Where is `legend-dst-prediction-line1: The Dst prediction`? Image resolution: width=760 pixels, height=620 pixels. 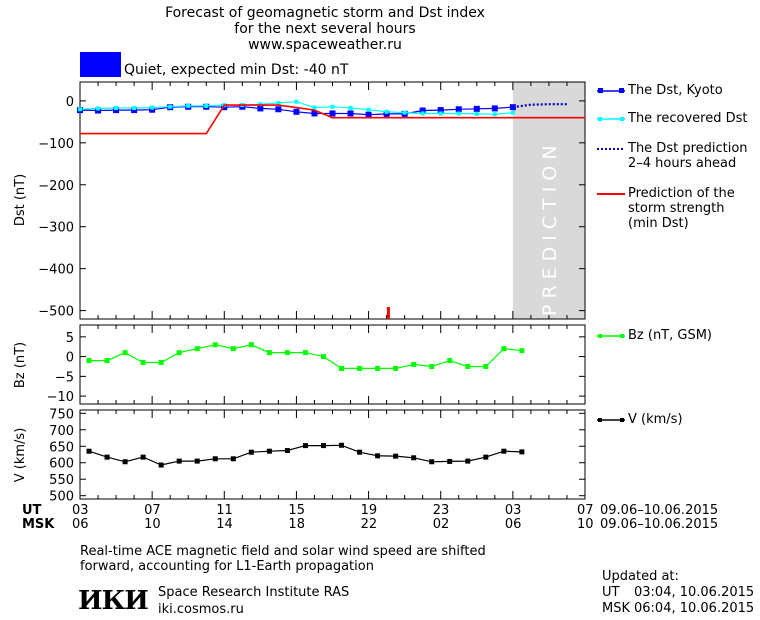 legend-dst-prediction-line1: The Dst prediction is located at coordinates (688, 148).